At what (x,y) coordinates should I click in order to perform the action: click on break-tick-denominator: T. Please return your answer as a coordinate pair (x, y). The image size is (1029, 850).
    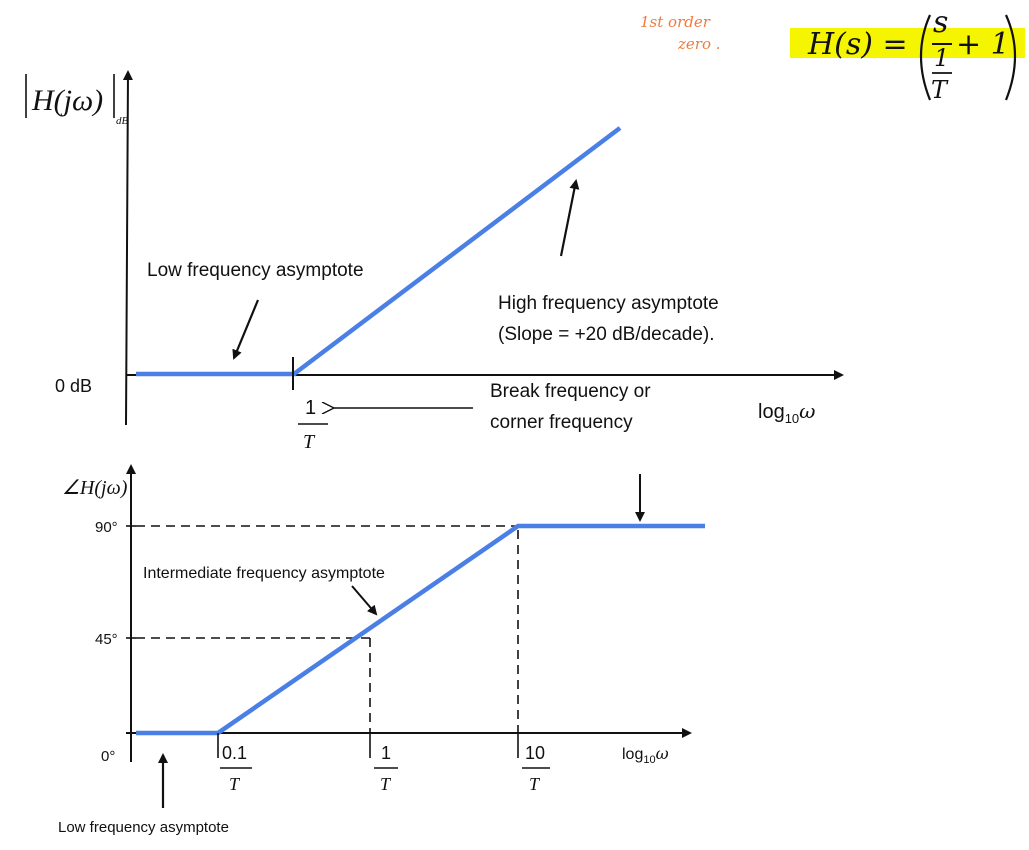
    Looking at the image, I should click on (309, 442).